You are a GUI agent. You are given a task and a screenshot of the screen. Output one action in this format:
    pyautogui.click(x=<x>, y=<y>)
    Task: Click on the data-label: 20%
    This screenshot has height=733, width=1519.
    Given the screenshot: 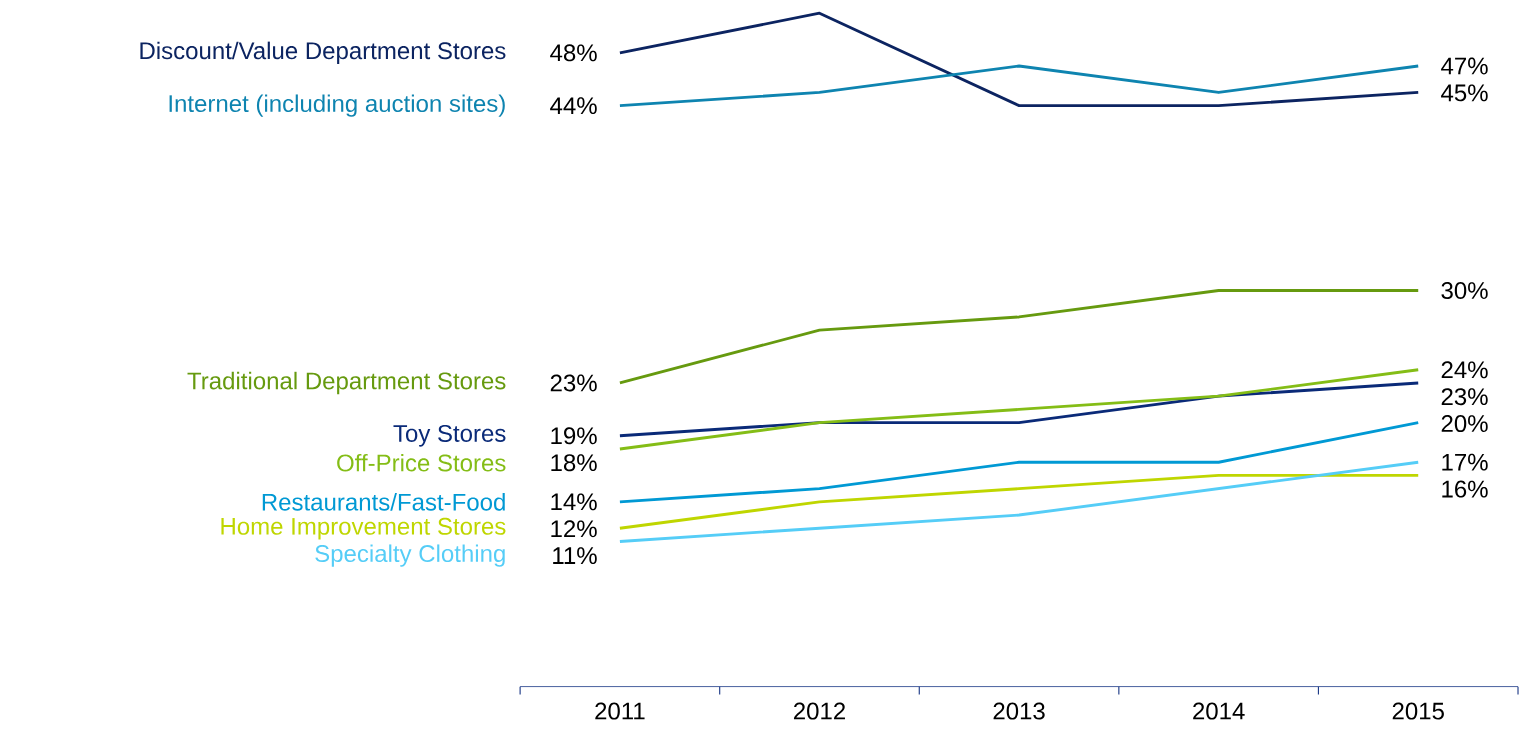 What is the action you would take?
    pyautogui.click(x=1464, y=424)
    